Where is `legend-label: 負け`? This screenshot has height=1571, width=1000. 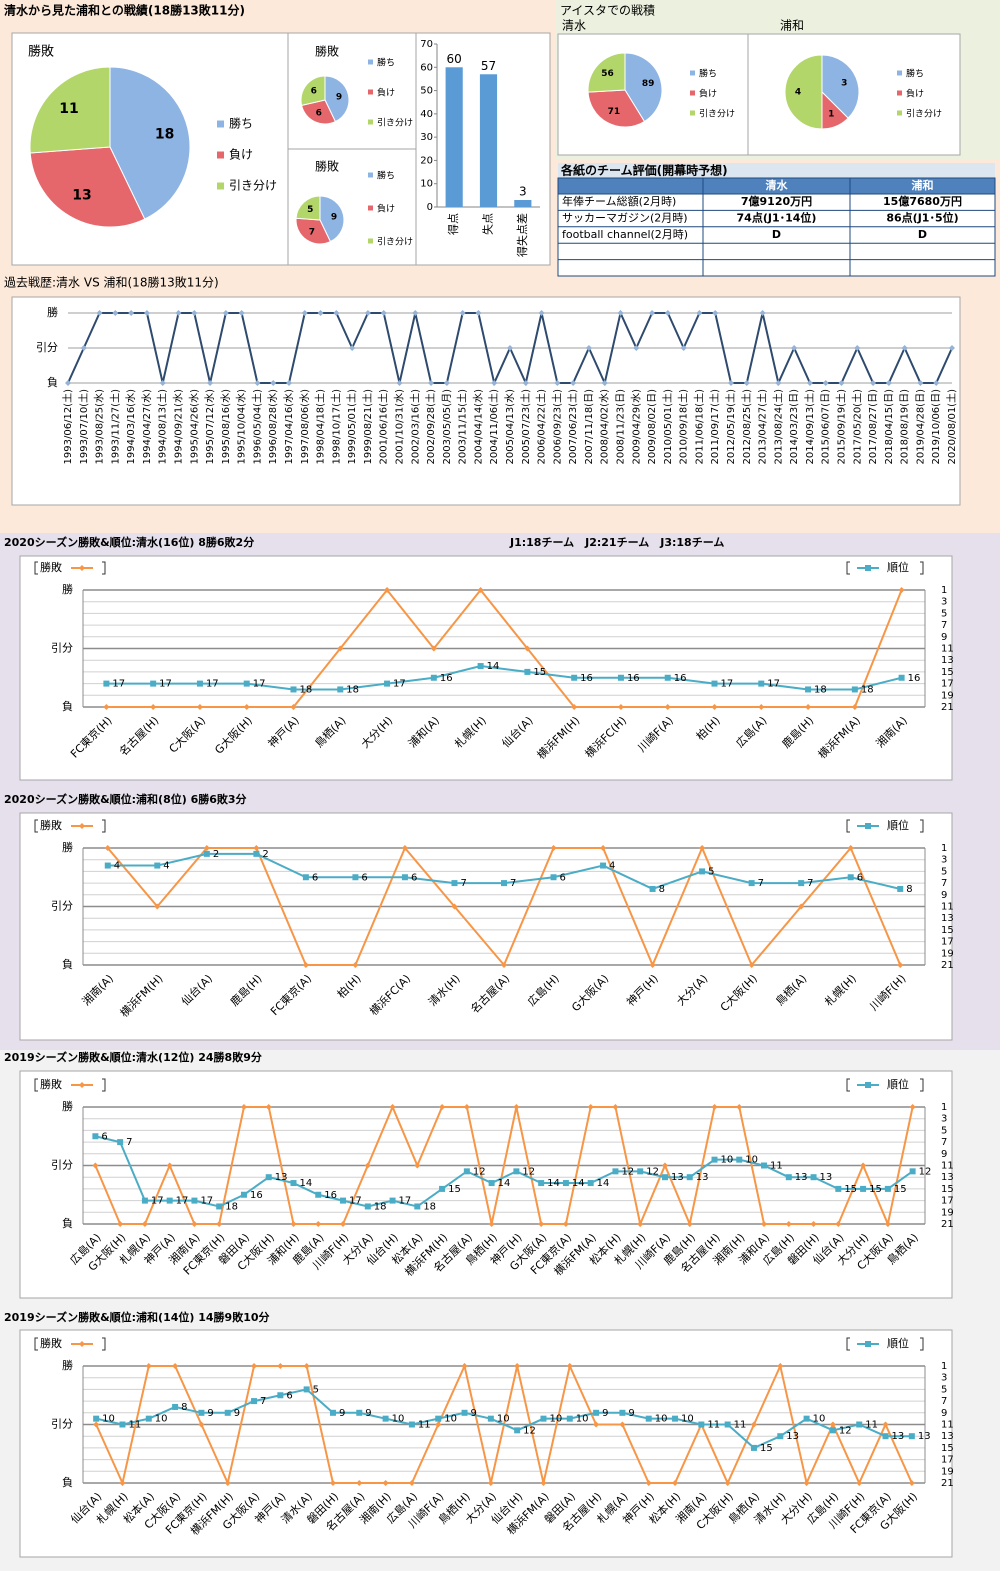
legend-label: 負け is located at coordinates (708, 94).